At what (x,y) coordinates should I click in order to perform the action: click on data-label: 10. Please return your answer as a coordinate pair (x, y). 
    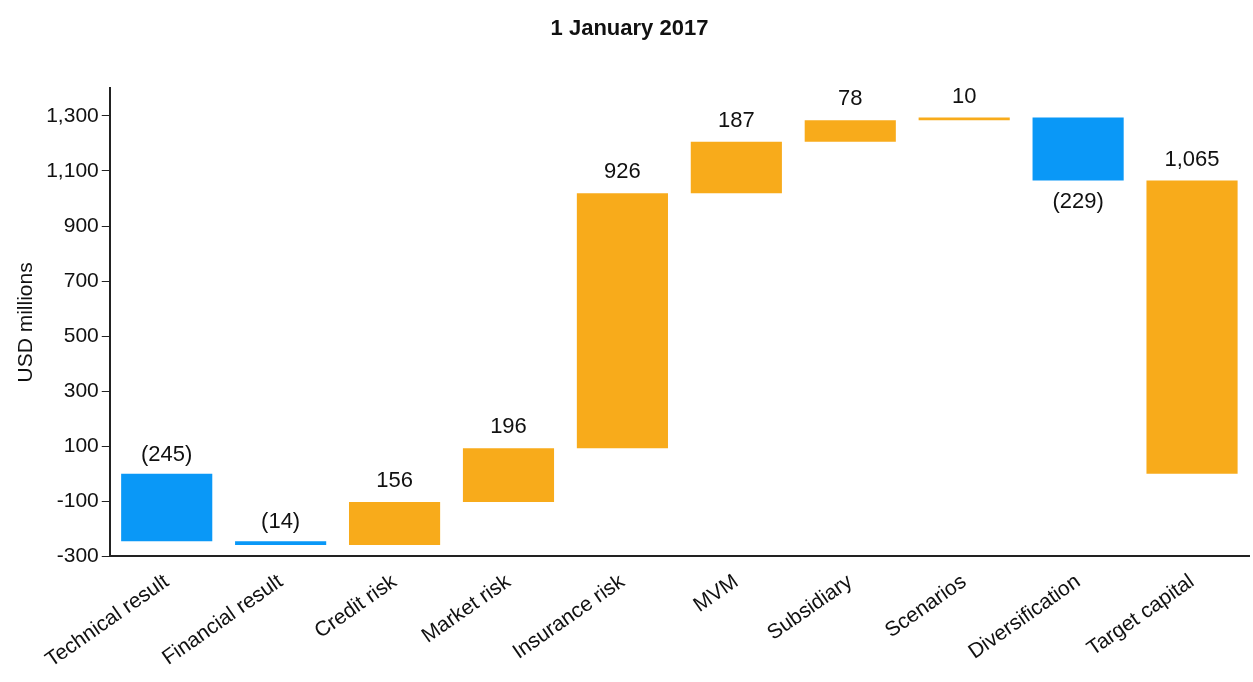
    Looking at the image, I should click on (964, 95).